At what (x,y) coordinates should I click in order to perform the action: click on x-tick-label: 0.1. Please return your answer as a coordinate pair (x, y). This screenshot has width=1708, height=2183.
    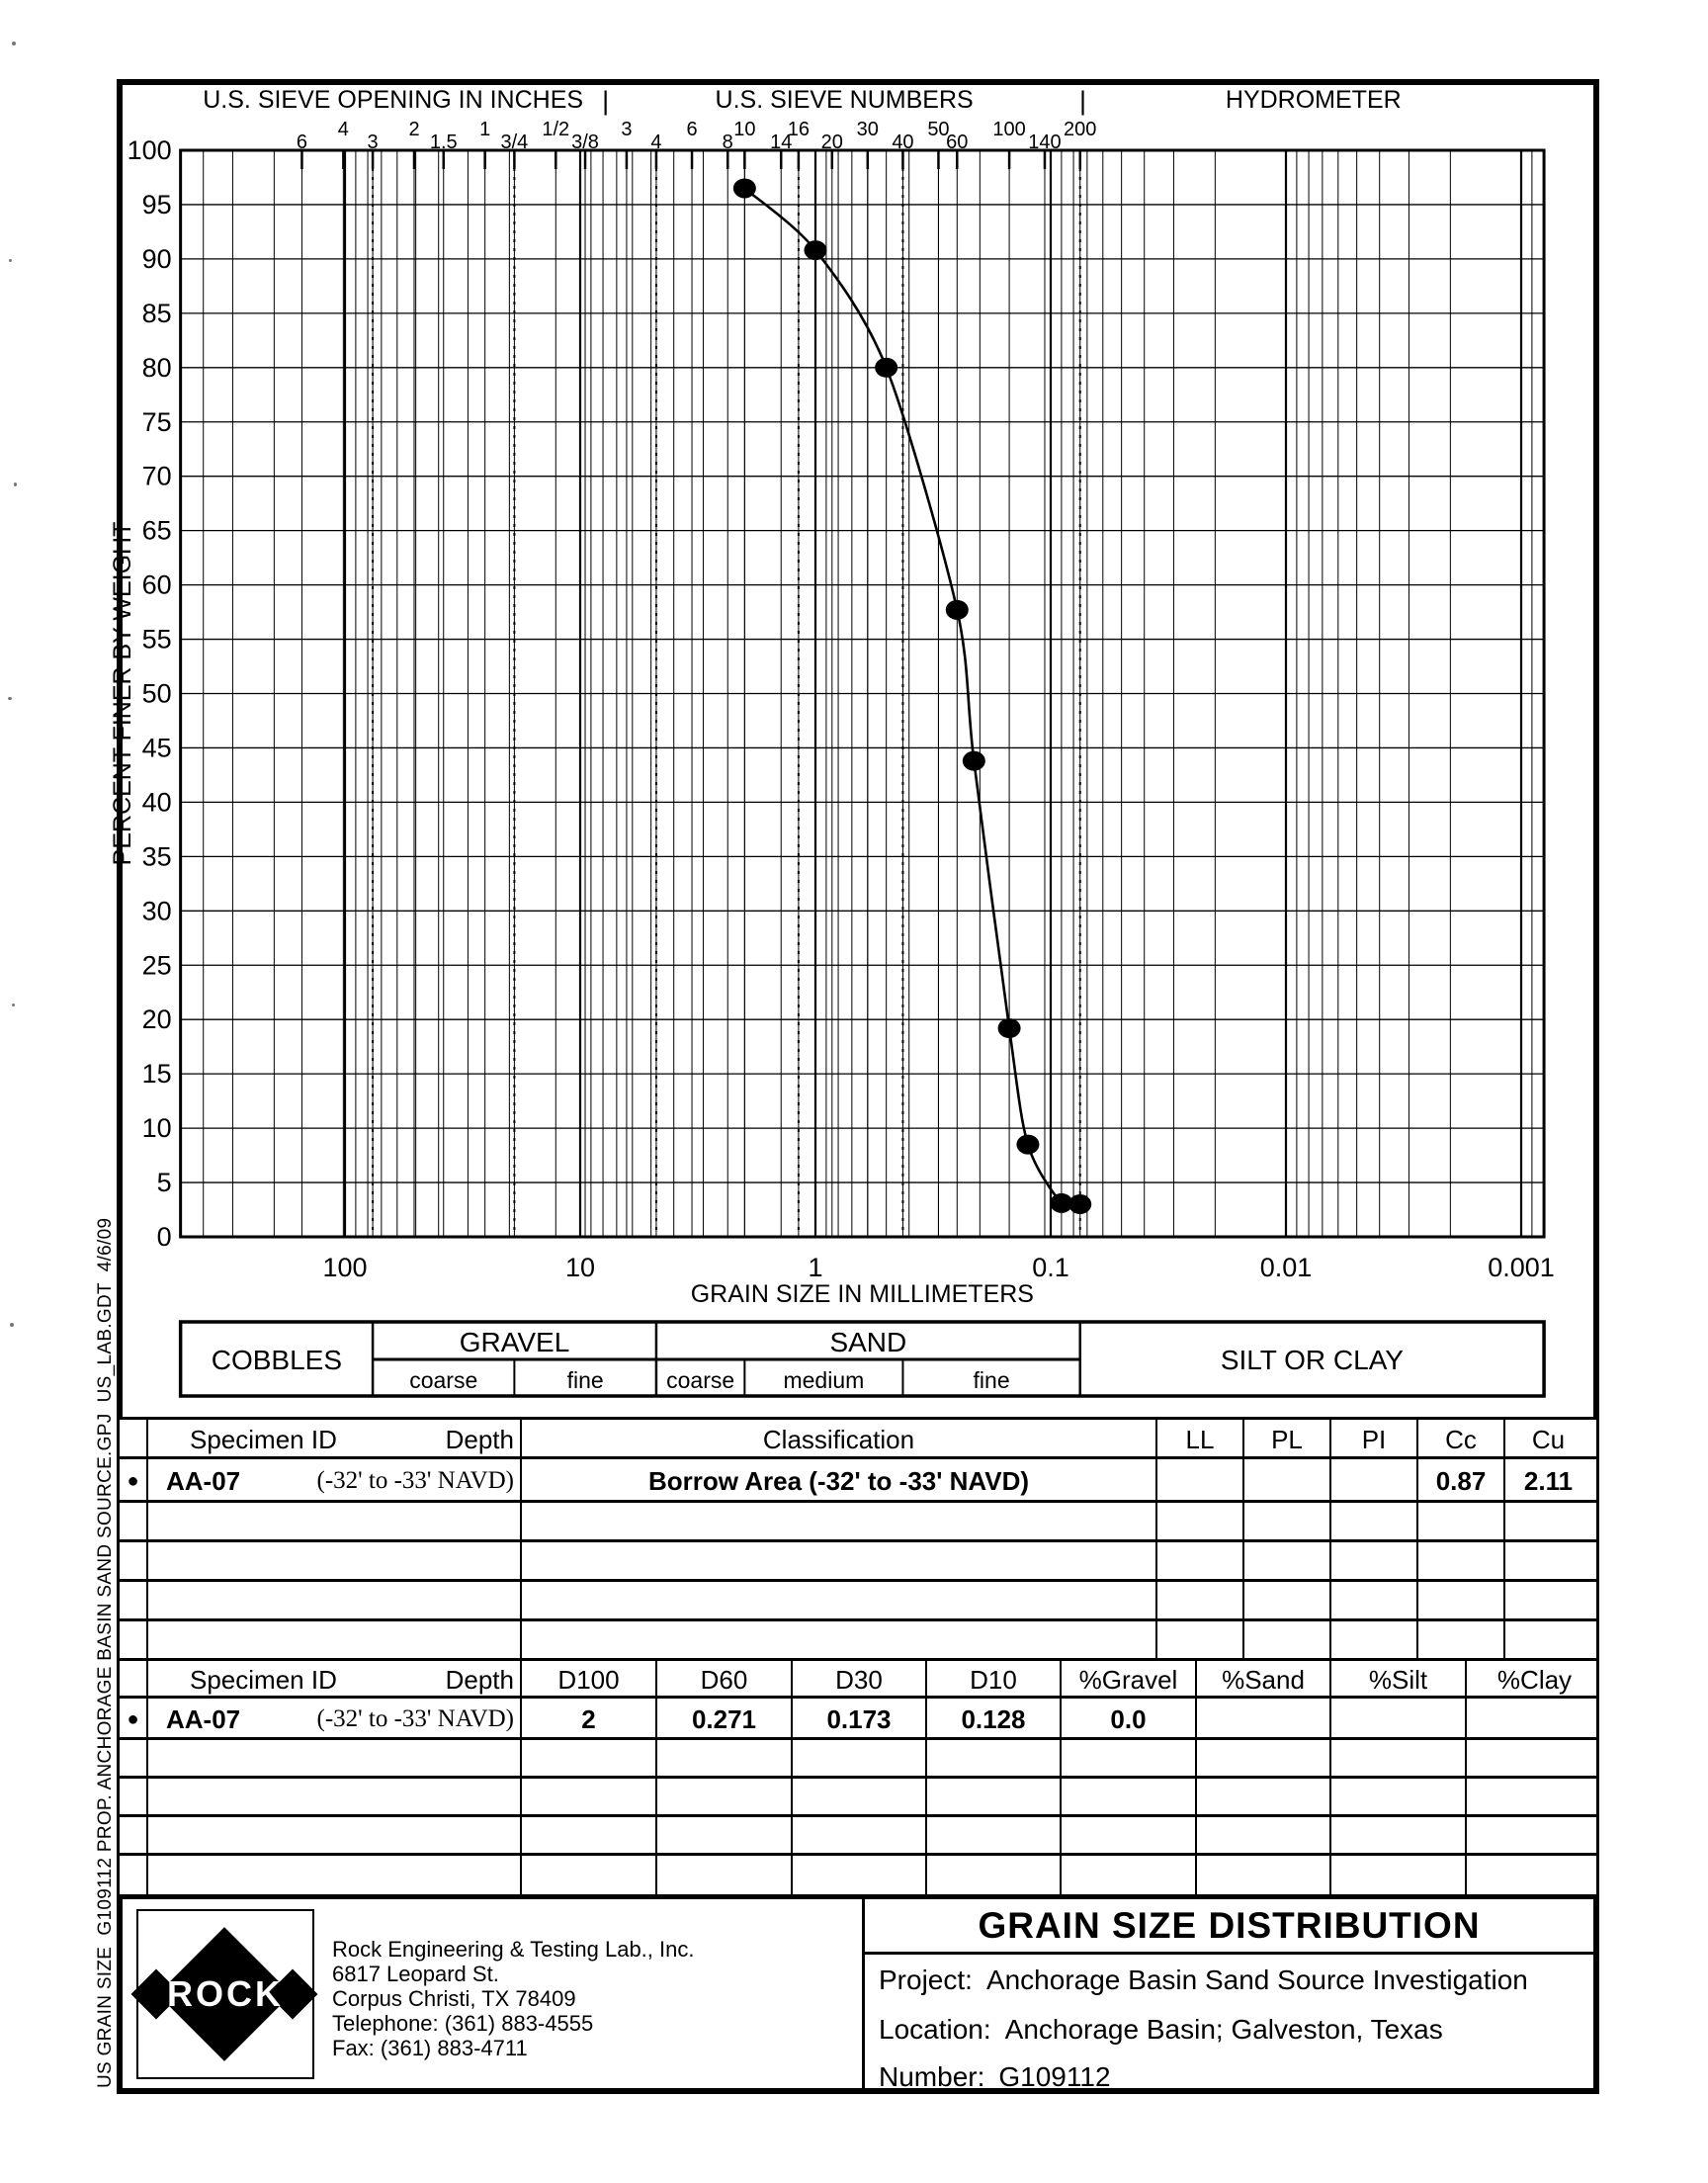
    Looking at the image, I should click on (1051, 1267).